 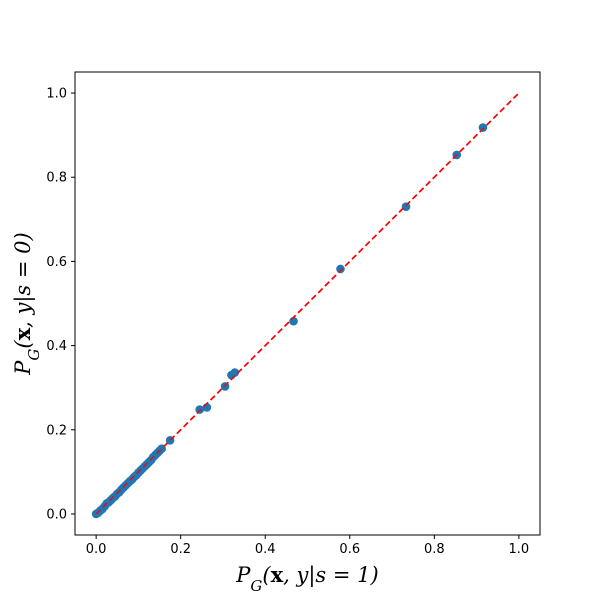 I want to click on x-tick-label: 0.2, so click(x=180, y=549).